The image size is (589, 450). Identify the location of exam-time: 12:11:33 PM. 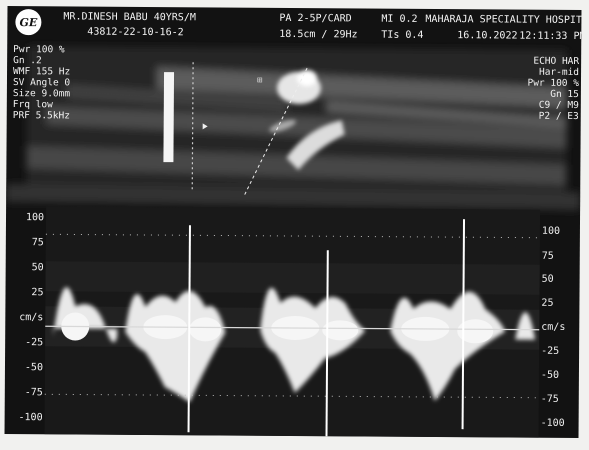
(550, 36).